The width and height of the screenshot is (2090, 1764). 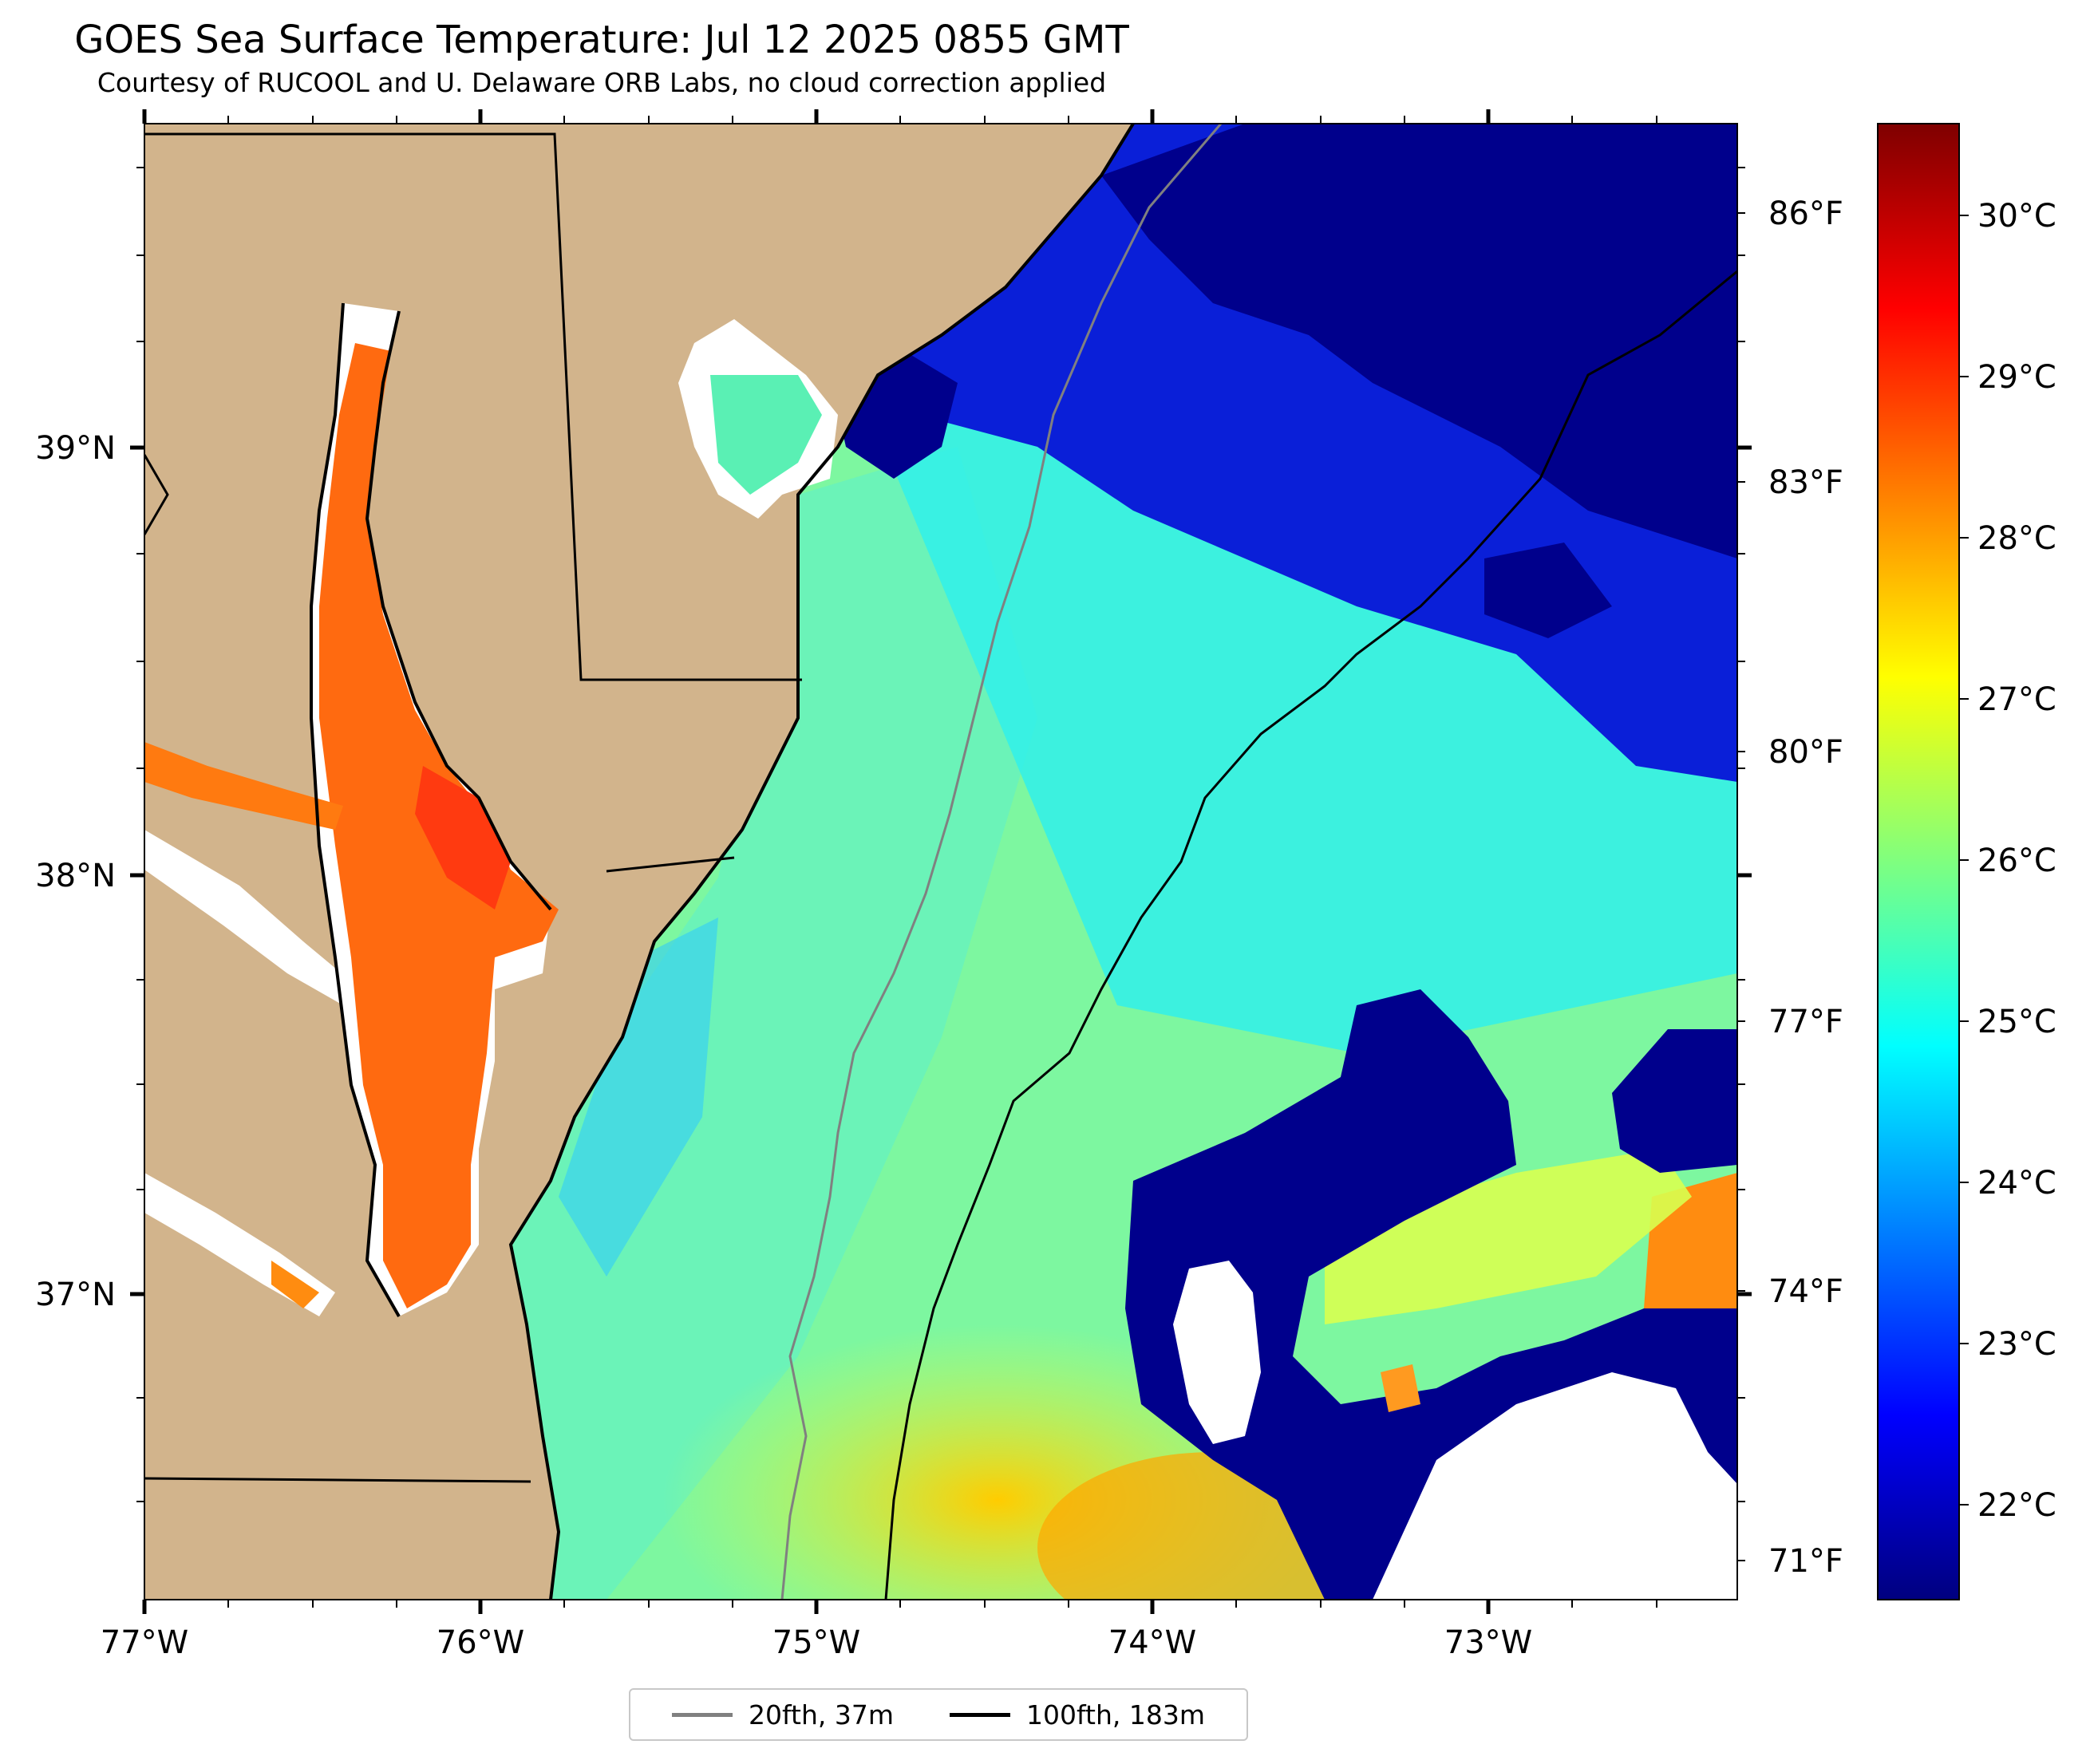 I want to click on celsius-label: 23°C, so click(x=2017, y=1344).